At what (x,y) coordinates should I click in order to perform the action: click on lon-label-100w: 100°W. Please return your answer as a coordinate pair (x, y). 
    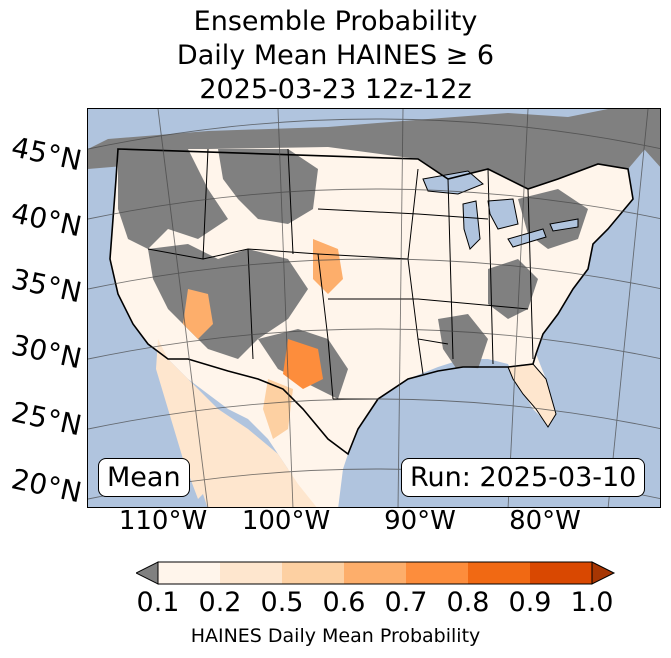
    Looking at the image, I should click on (286, 521).